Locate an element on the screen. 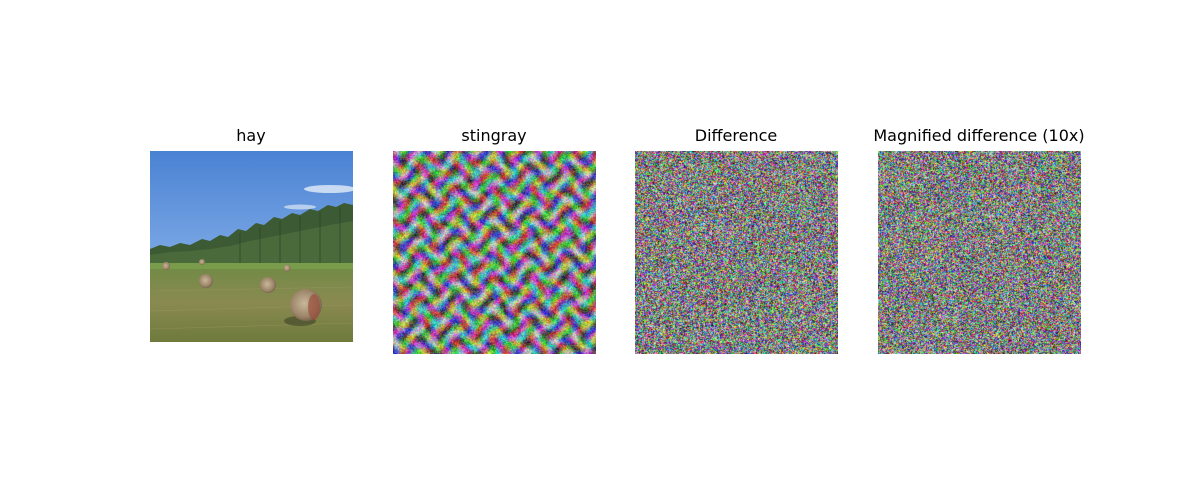 The width and height of the screenshot is (1200, 500). magnified-difference-image is located at coordinates (979, 252).